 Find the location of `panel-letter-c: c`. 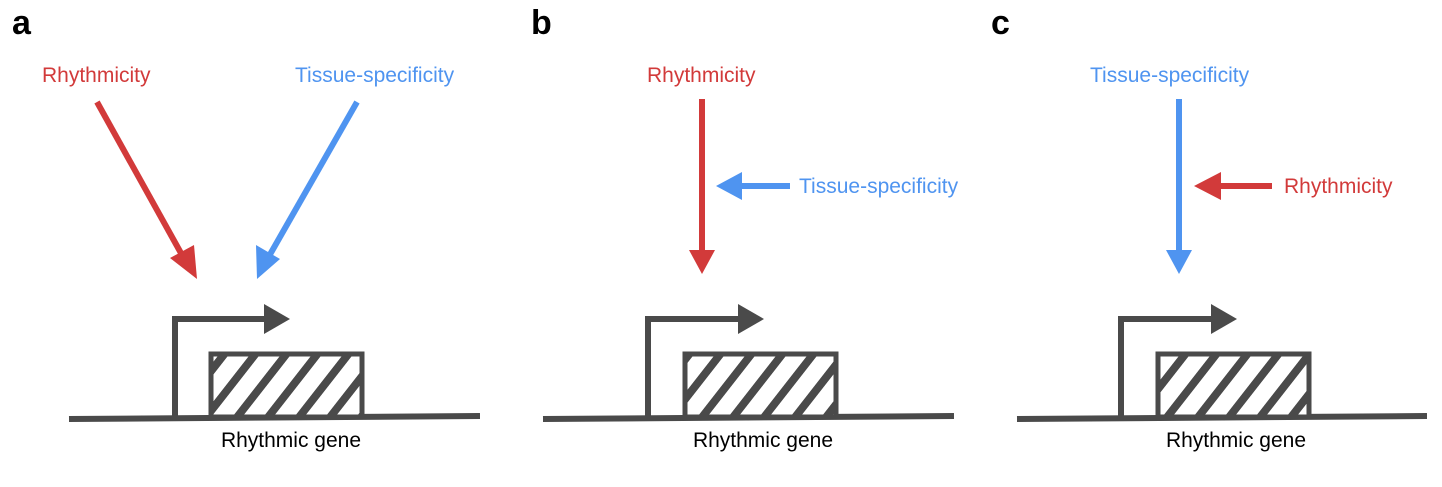

panel-letter-c: c is located at coordinates (1000, 23).